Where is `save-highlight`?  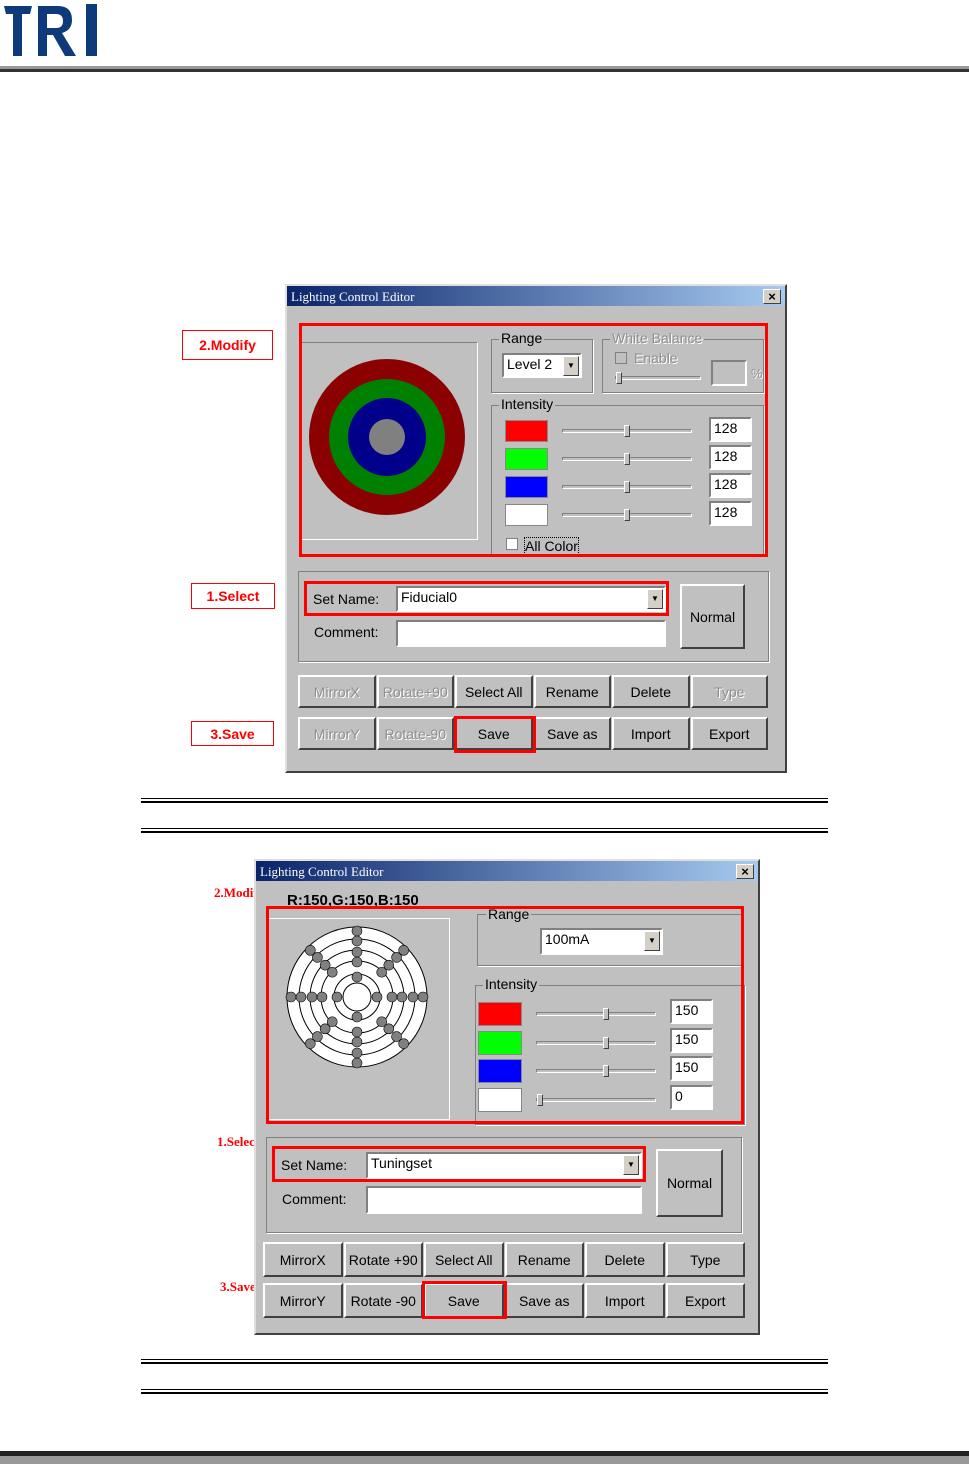 save-highlight is located at coordinates (495, 734).